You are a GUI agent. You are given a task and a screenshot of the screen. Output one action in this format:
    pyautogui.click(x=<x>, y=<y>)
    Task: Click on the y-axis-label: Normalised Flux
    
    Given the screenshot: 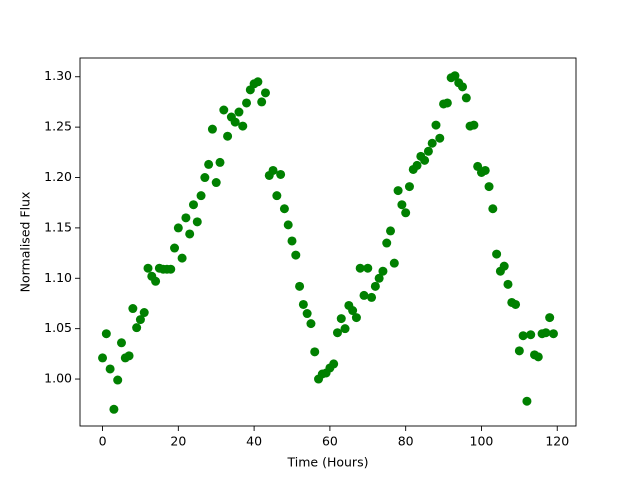 What is the action you would take?
    pyautogui.click(x=25, y=242)
    